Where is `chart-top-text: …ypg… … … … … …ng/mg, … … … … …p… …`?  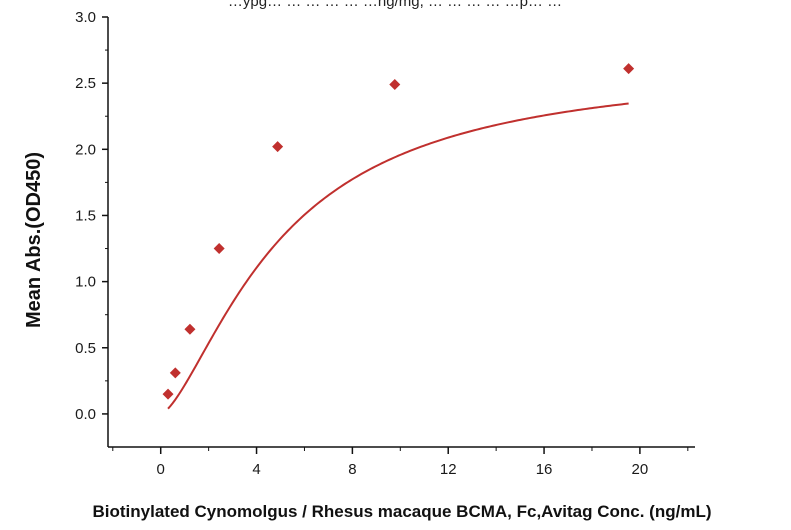 chart-top-text: …ypg… … … … … …ng/mg, … … … … …p… … is located at coordinates (395, 5).